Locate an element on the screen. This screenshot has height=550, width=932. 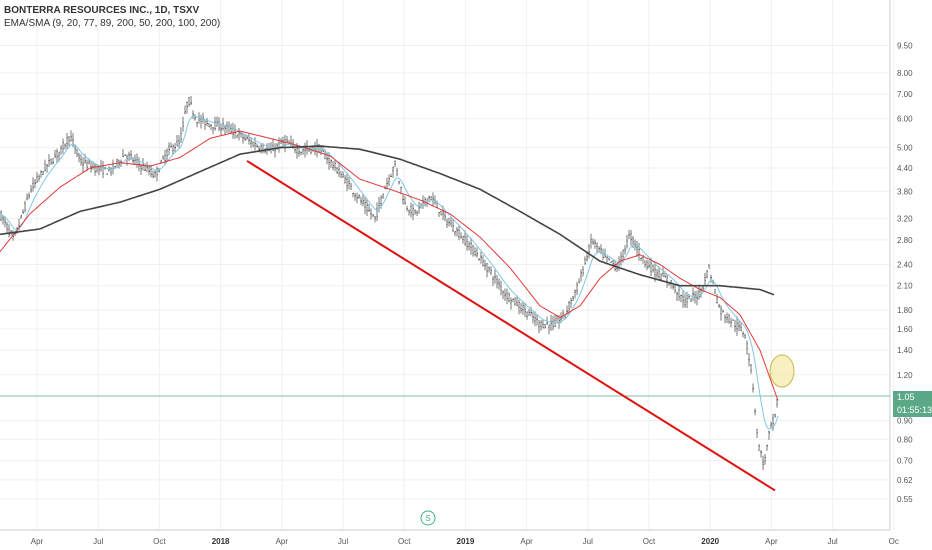
highlight-circle is located at coordinates (782, 371).